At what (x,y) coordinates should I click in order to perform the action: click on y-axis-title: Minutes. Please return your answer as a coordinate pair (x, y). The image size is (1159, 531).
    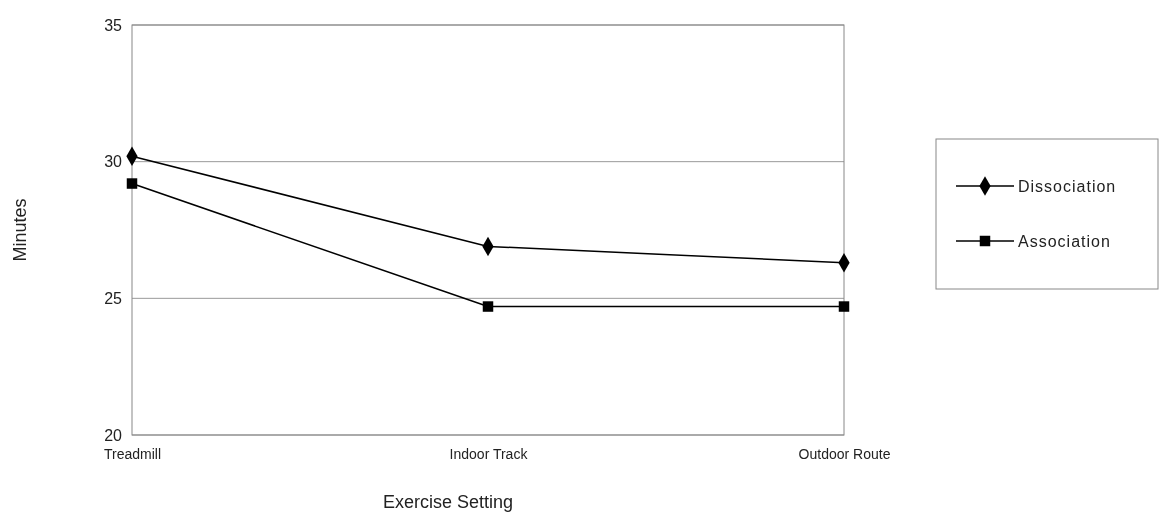
    Looking at the image, I should click on (20, 230).